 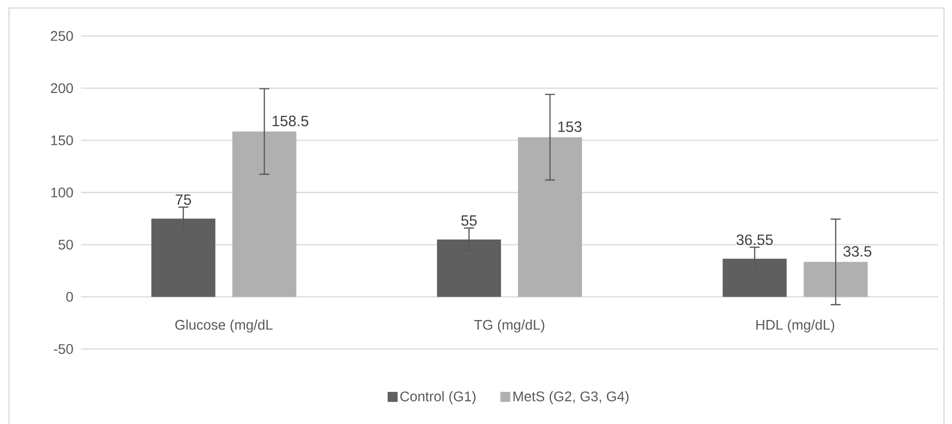 What do you see at coordinates (857, 251) in the screenshot?
I see `data-label: 33.5` at bounding box center [857, 251].